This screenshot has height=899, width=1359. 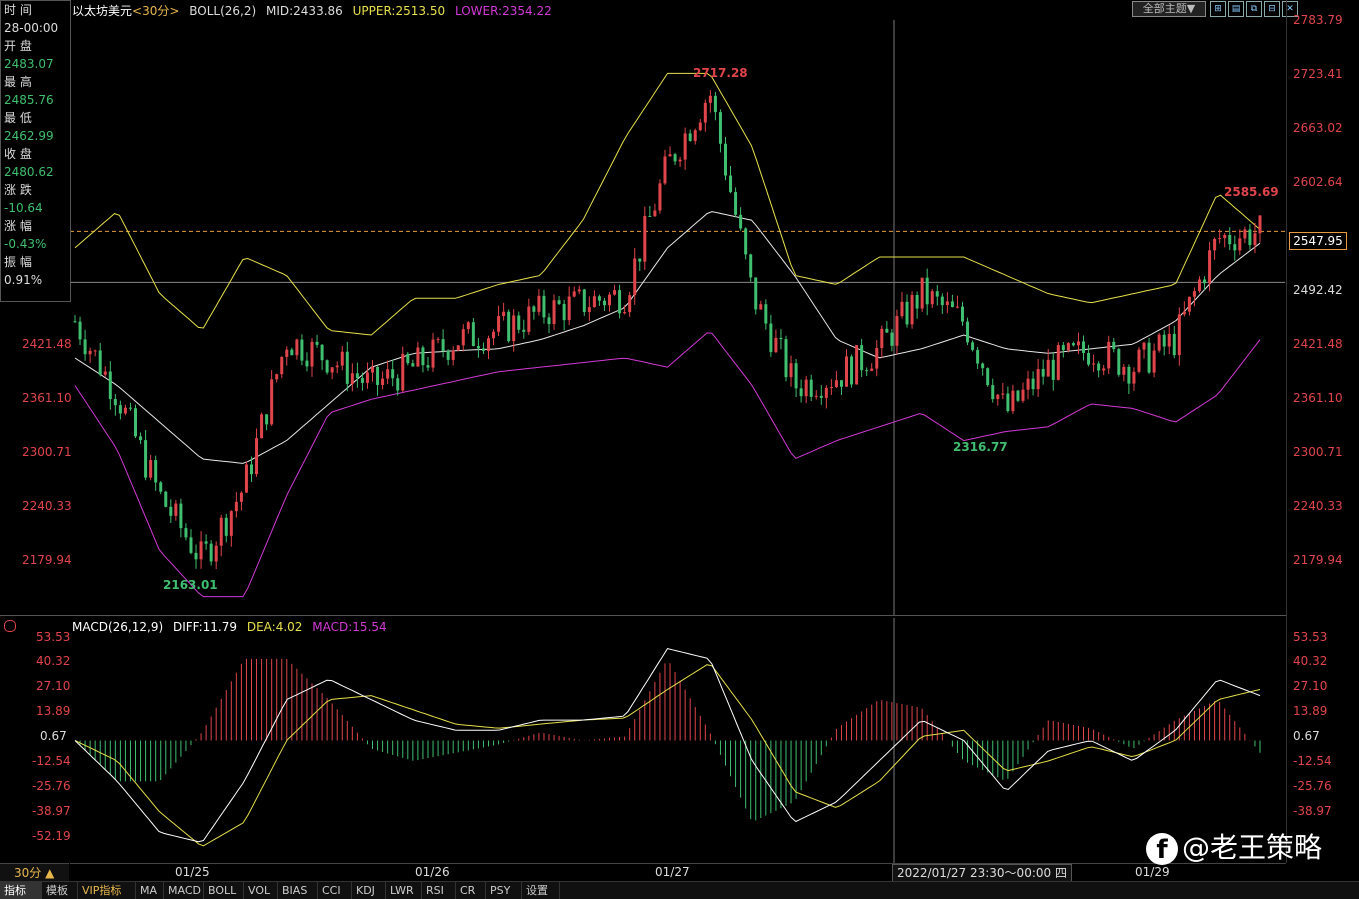 I want to click on period-selector: 30分 ▲, so click(x=34, y=872).